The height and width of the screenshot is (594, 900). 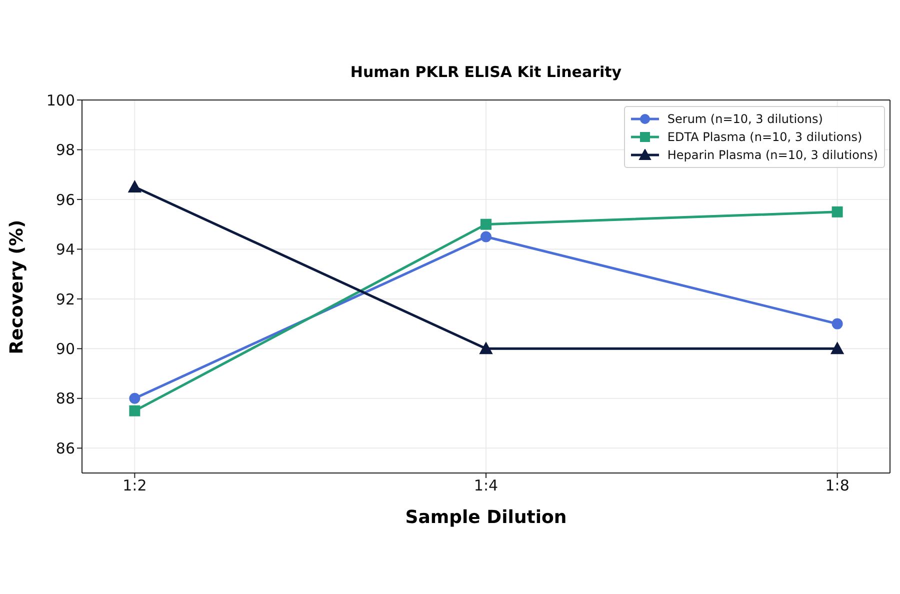 What do you see at coordinates (745, 119) in the screenshot?
I see `legend-label: Serum (n=10, 3 dilutions)` at bounding box center [745, 119].